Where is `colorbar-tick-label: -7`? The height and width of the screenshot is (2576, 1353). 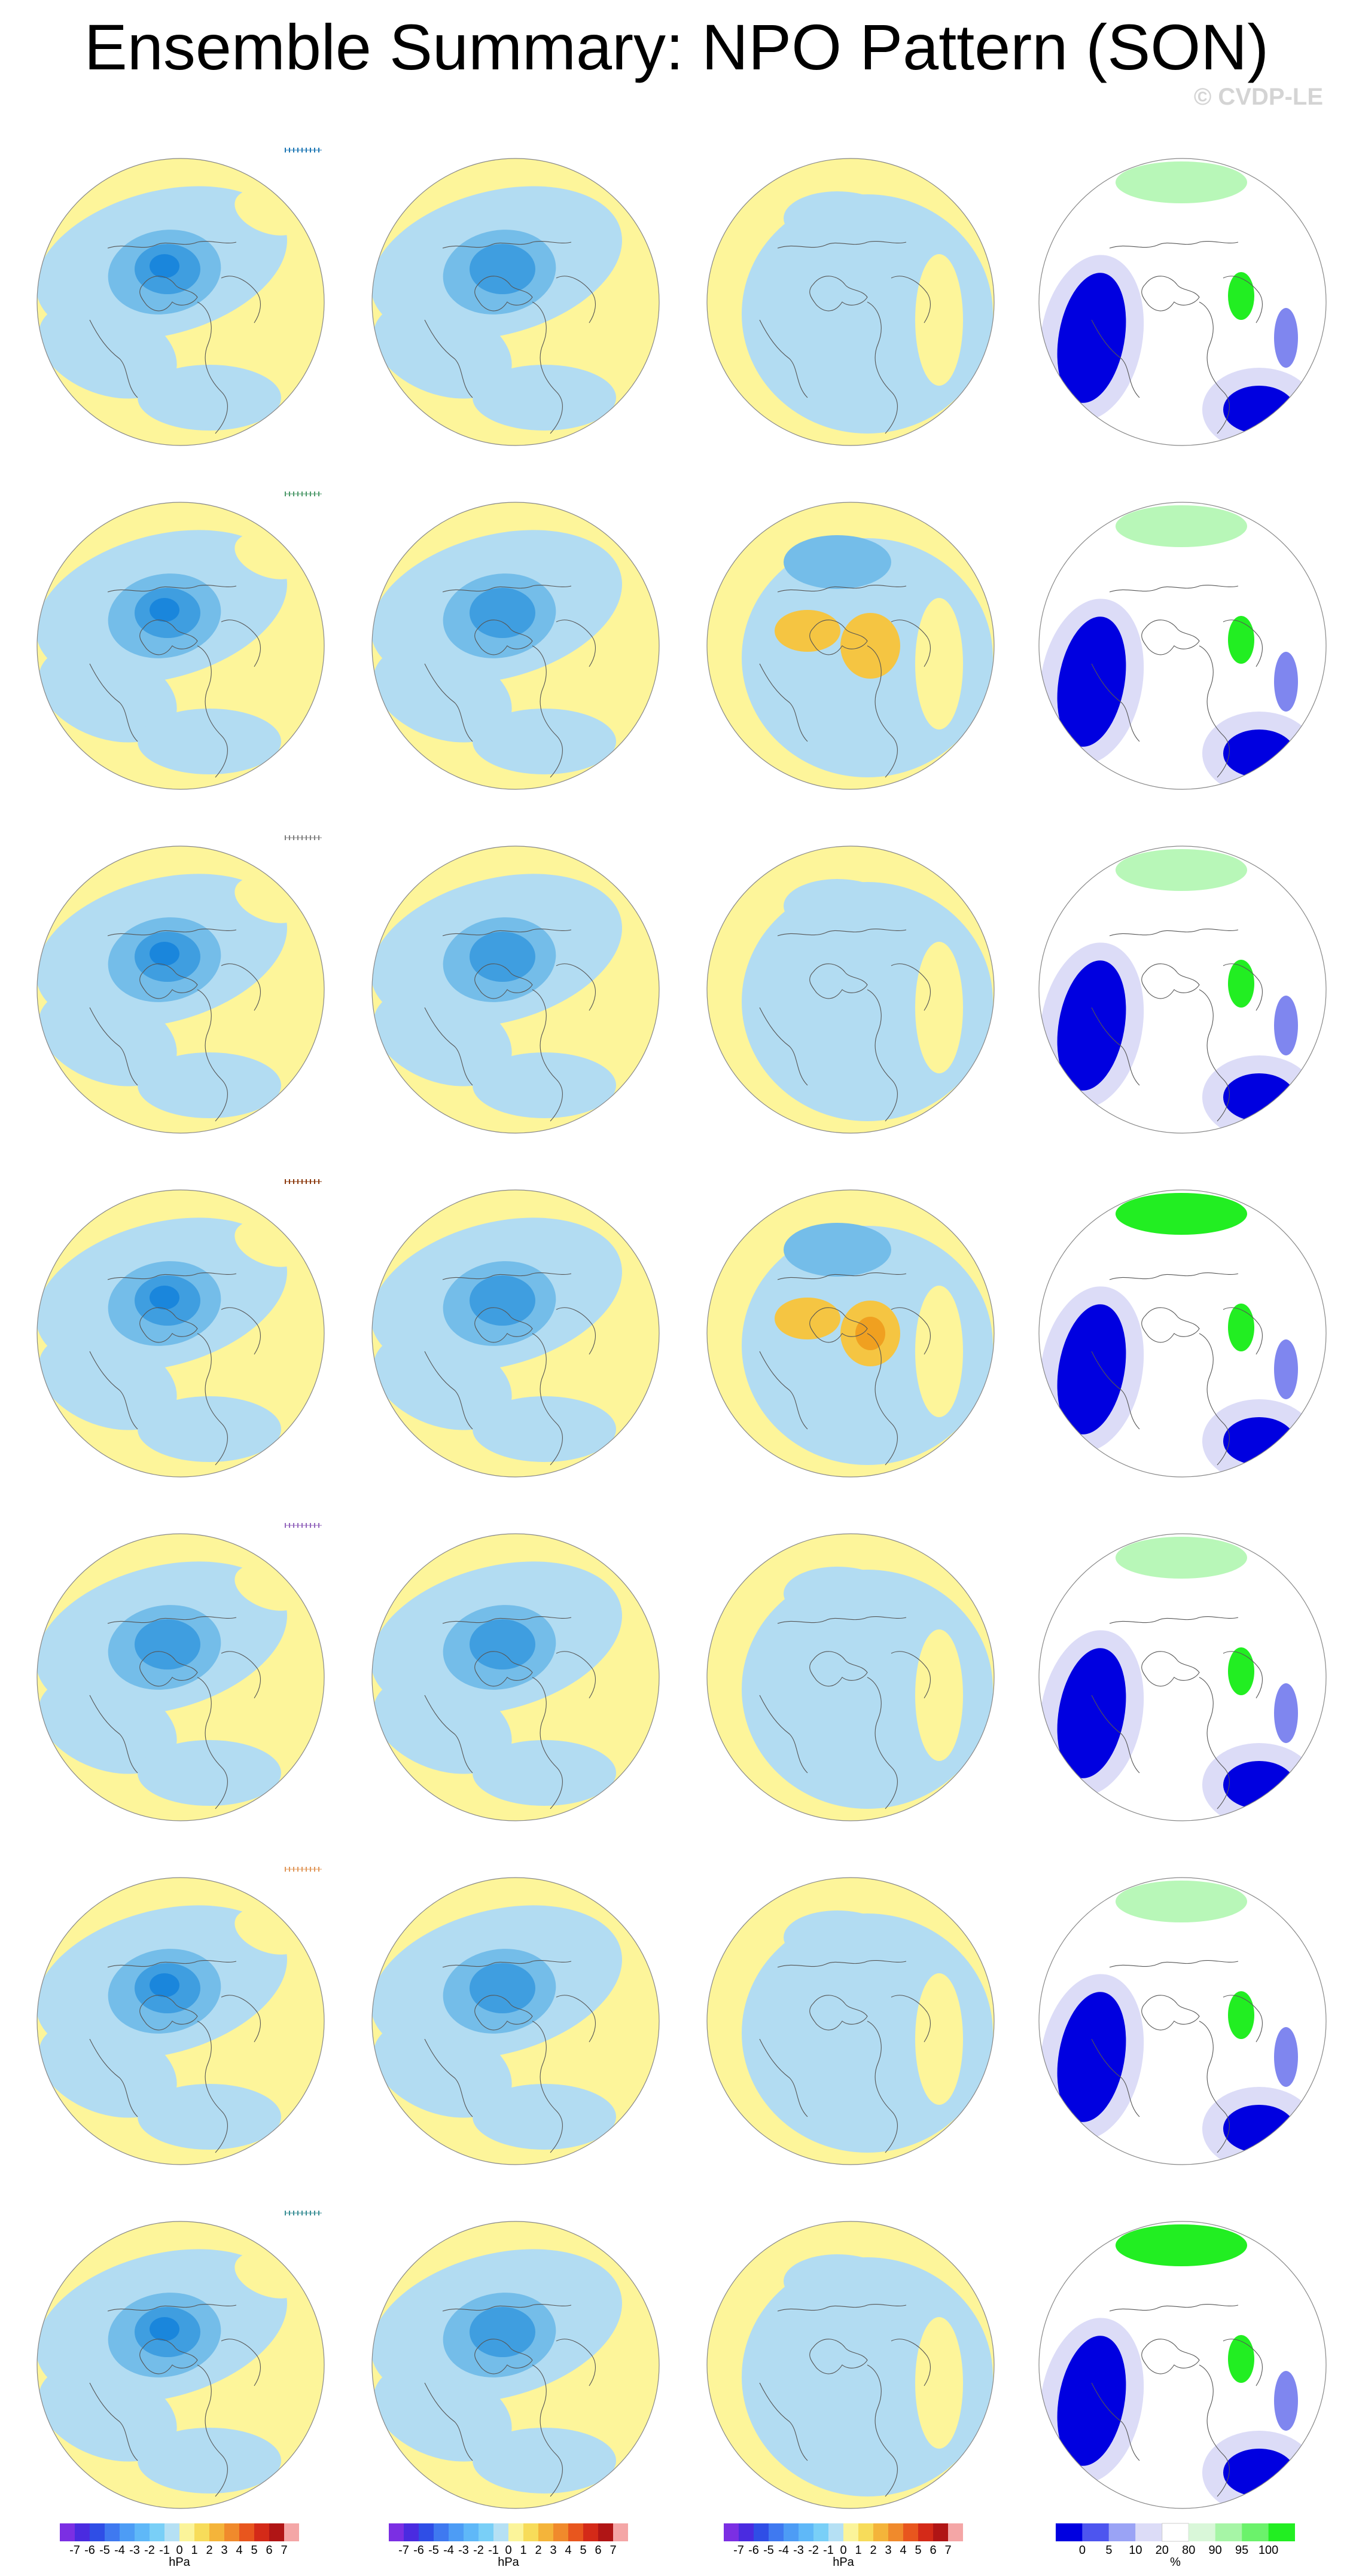 colorbar-tick-label: -7 is located at coordinates (403, 2550).